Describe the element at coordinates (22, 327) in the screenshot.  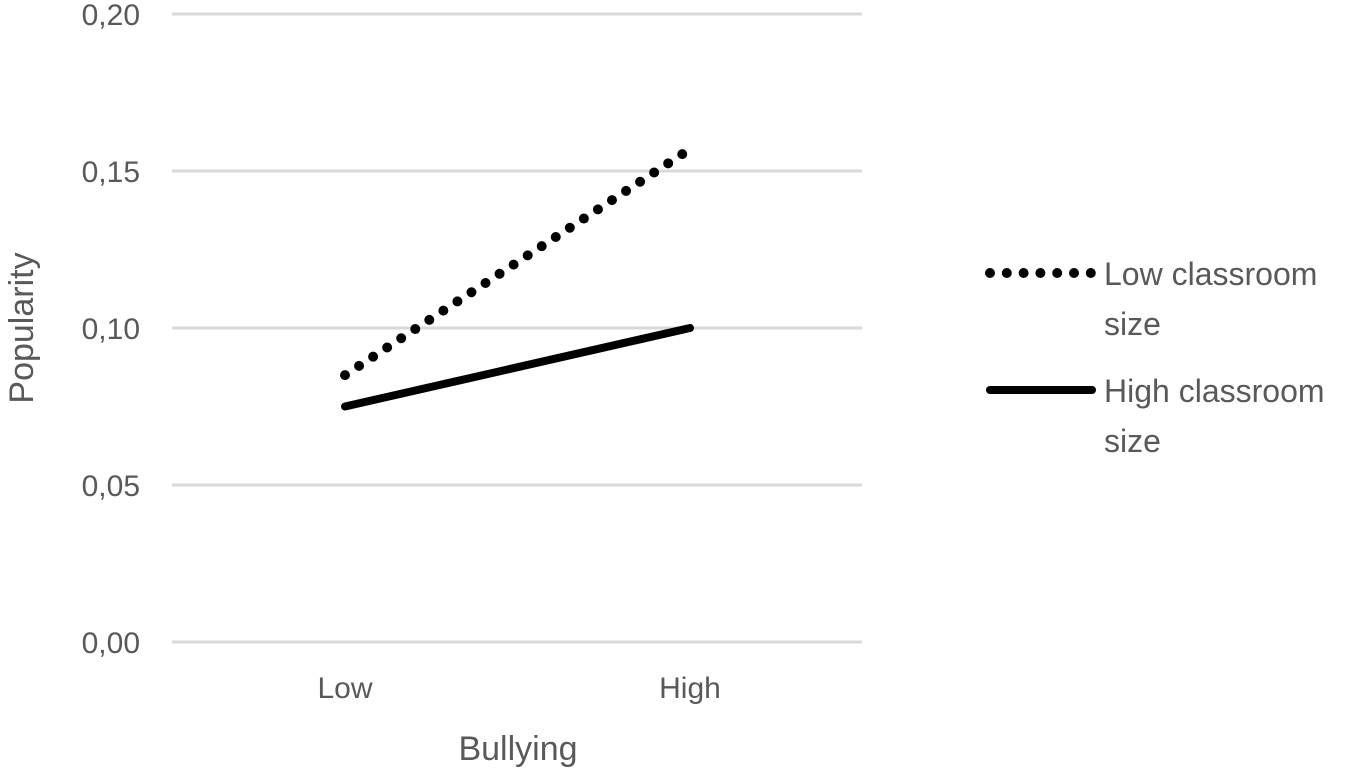
I see `y-axis-title: Popularity` at that location.